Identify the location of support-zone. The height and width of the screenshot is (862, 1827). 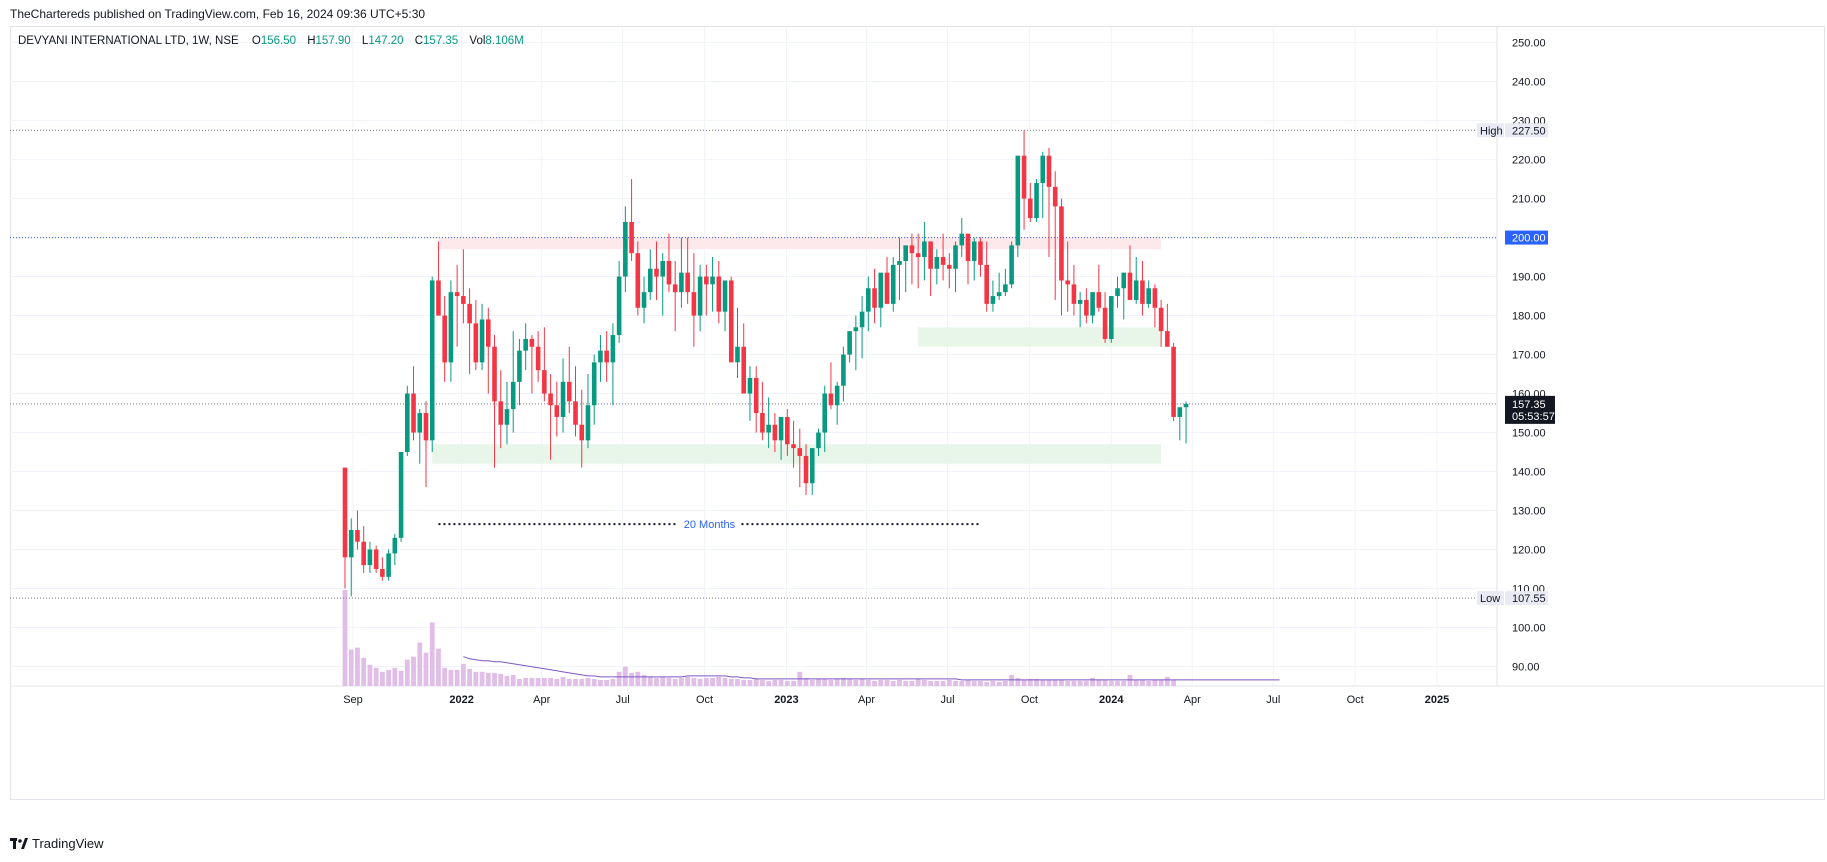
(797, 454).